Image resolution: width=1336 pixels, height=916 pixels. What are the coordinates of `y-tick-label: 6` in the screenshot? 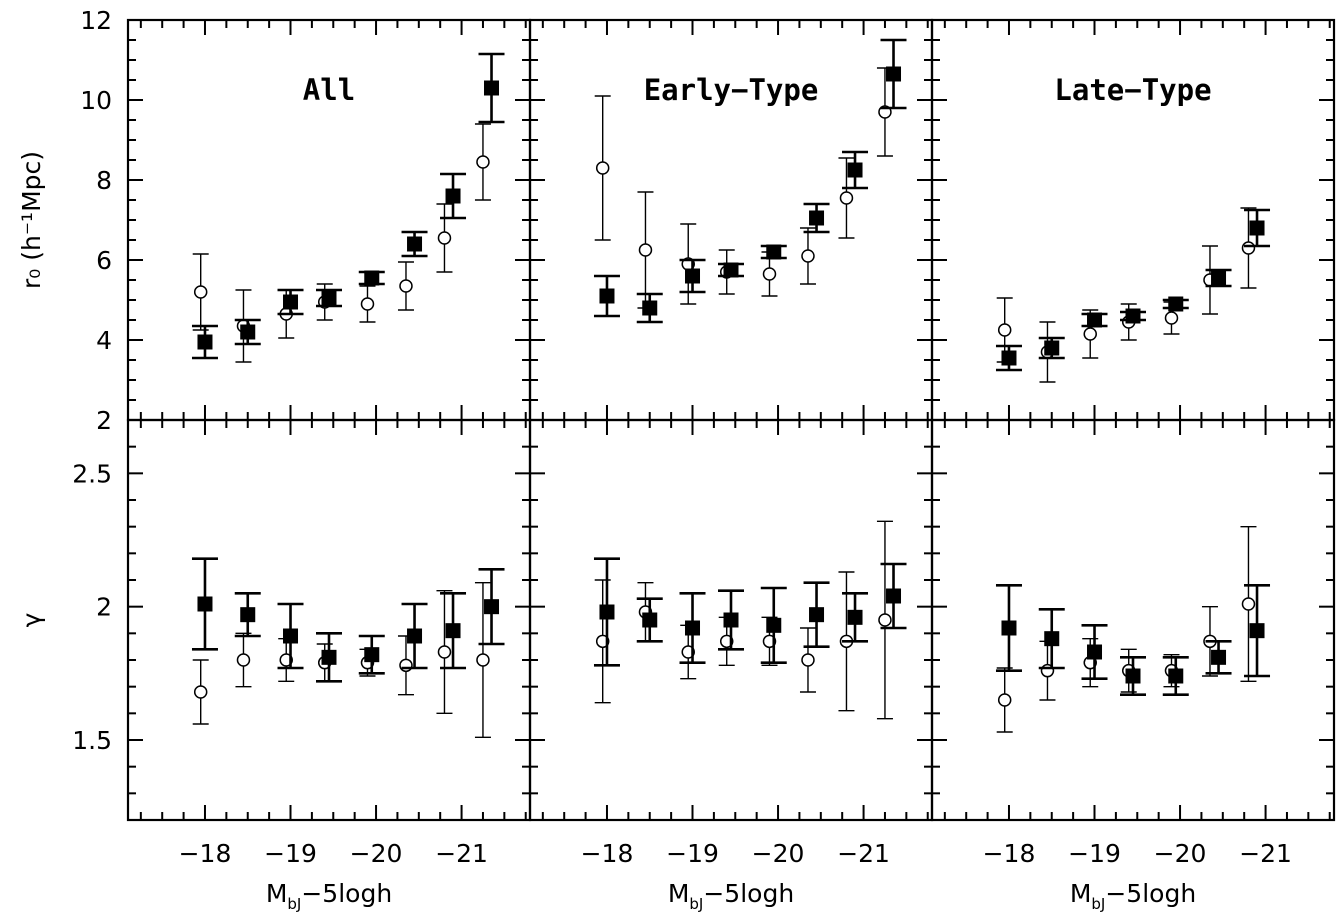 It's located at (104, 260).